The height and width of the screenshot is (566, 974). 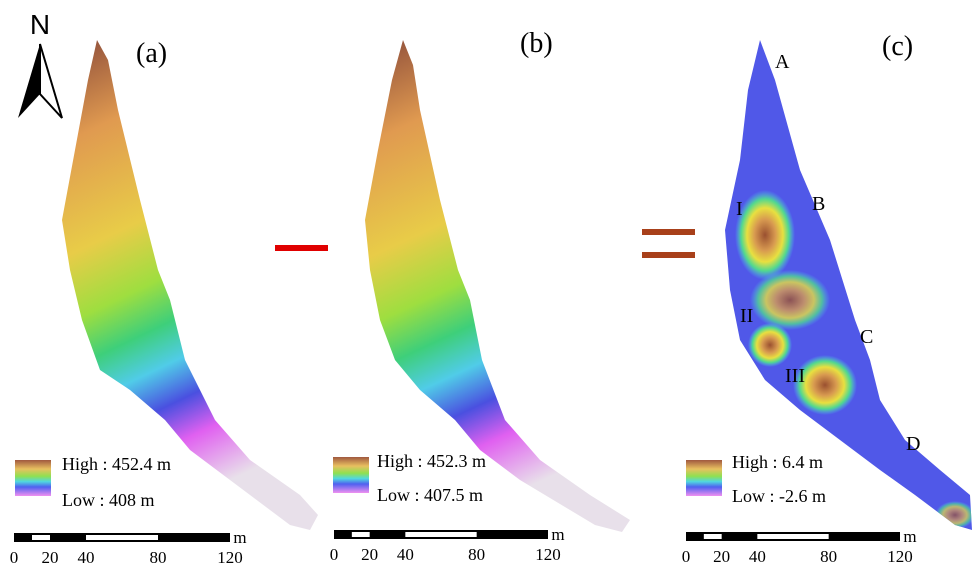 What do you see at coordinates (40, 24) in the screenshot?
I see `north-label: N` at bounding box center [40, 24].